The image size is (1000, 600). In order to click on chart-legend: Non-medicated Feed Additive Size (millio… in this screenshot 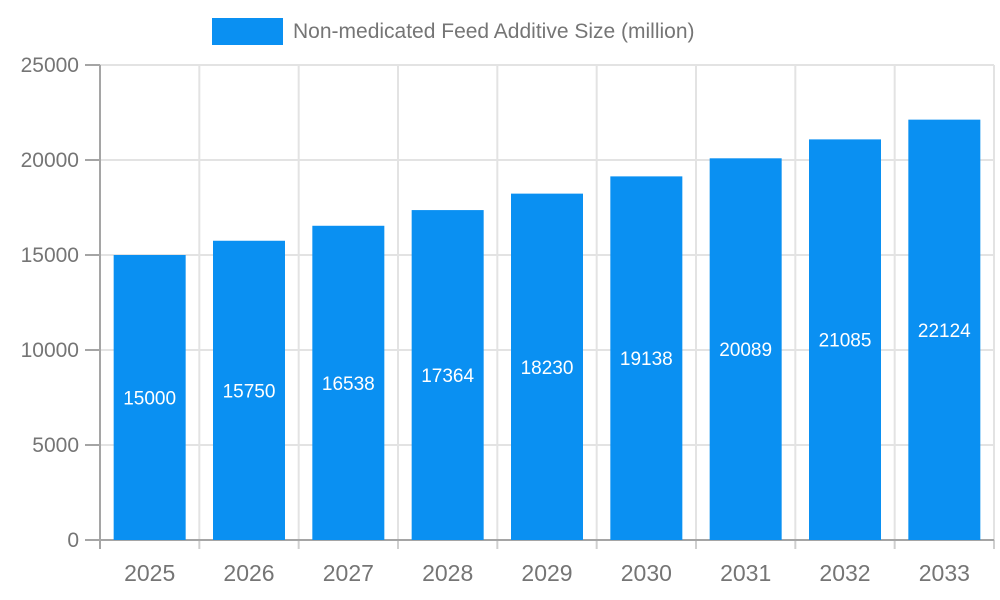, I will do `click(453, 31)`.